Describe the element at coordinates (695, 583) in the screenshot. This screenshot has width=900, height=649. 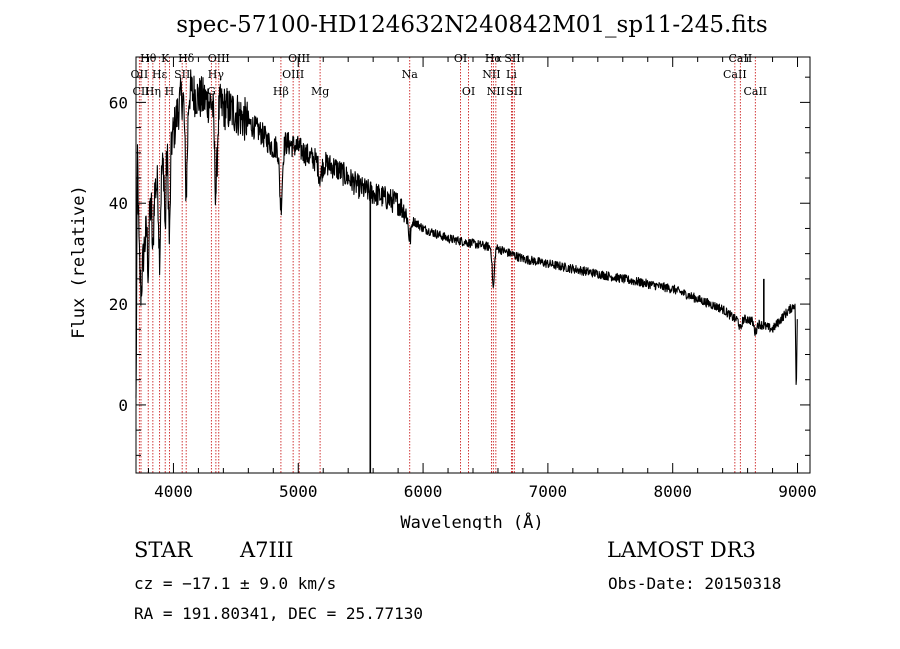
I see `observation-date: Obs-Date: 20150318` at that location.